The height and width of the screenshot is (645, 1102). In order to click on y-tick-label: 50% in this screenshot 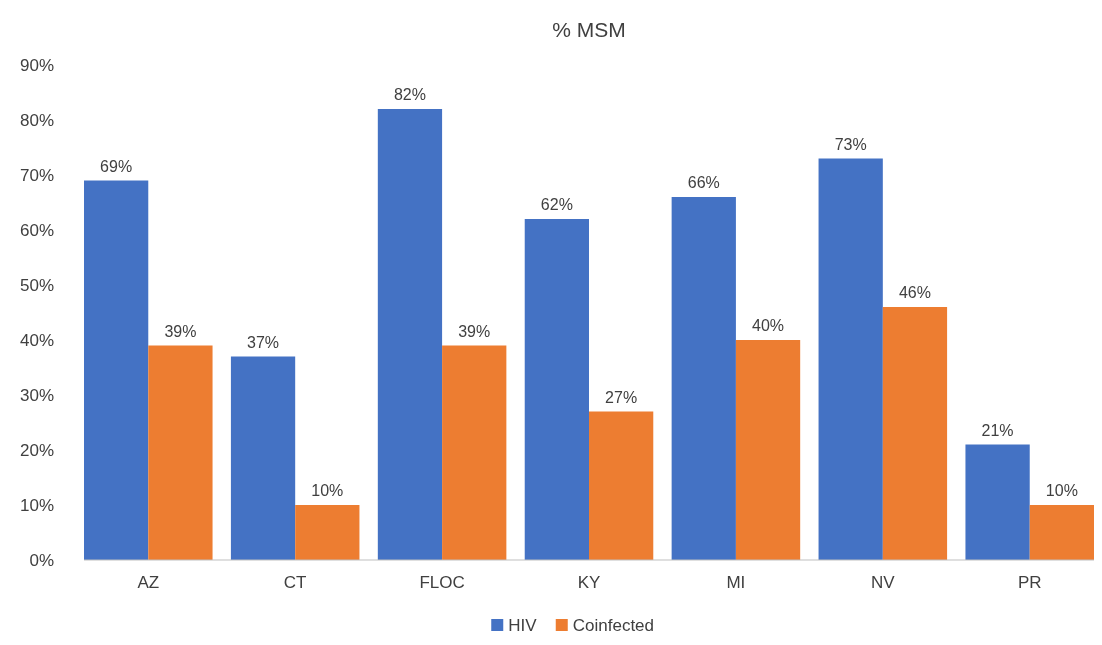, I will do `click(36, 285)`.